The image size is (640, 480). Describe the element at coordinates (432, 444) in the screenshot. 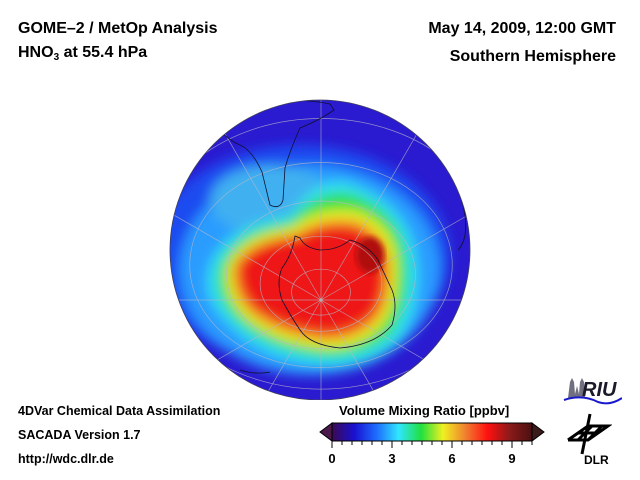

I see `colorbar-ticks` at that location.